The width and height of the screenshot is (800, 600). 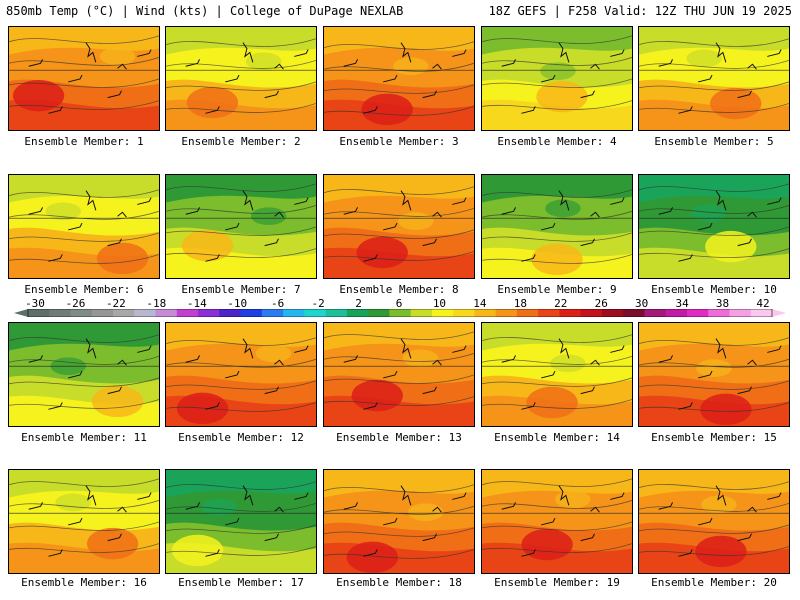 What do you see at coordinates (557, 141) in the screenshot?
I see `member-label: Ensemble Member: 4` at bounding box center [557, 141].